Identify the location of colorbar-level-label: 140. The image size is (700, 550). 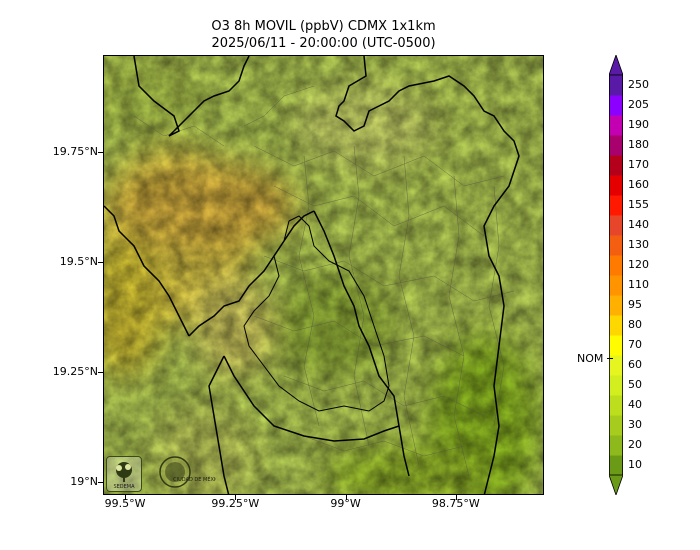
(638, 224).